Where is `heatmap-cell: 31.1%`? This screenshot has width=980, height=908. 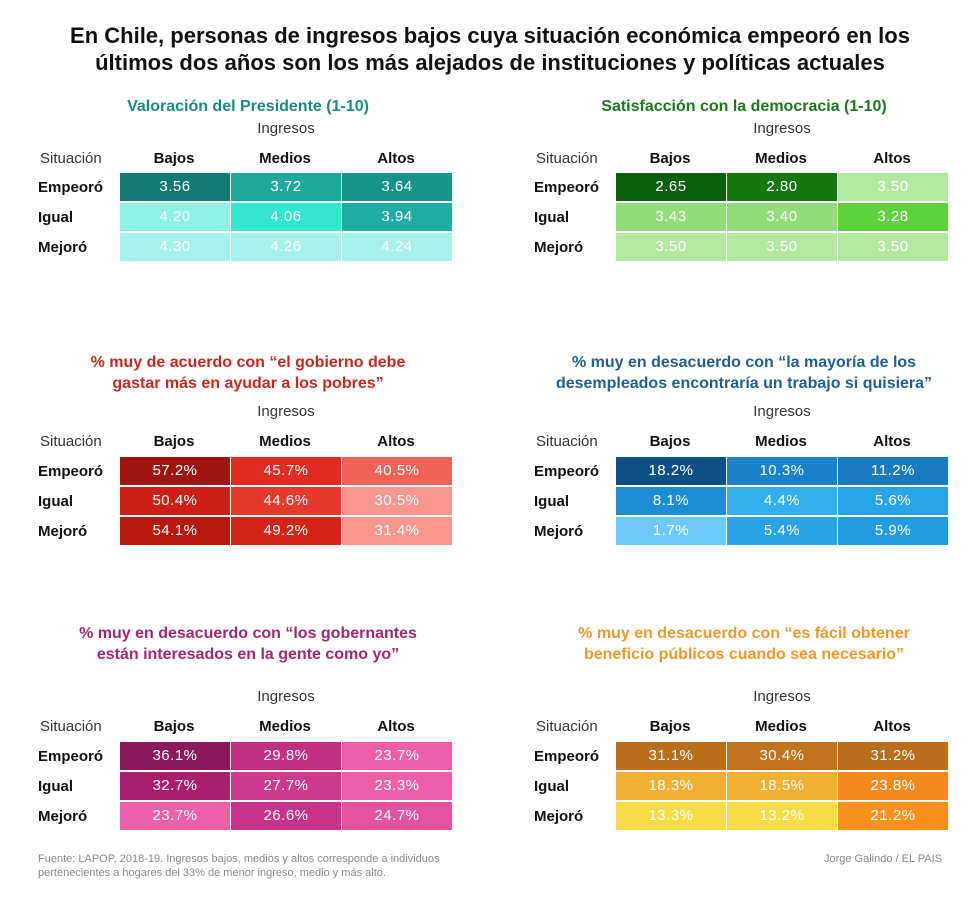 heatmap-cell: 31.1% is located at coordinates (671, 756).